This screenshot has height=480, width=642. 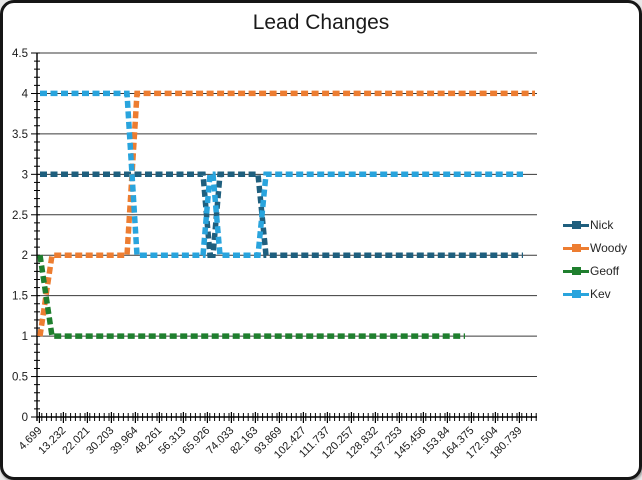 I want to click on y-tick-label: 4, so click(x=25, y=94).